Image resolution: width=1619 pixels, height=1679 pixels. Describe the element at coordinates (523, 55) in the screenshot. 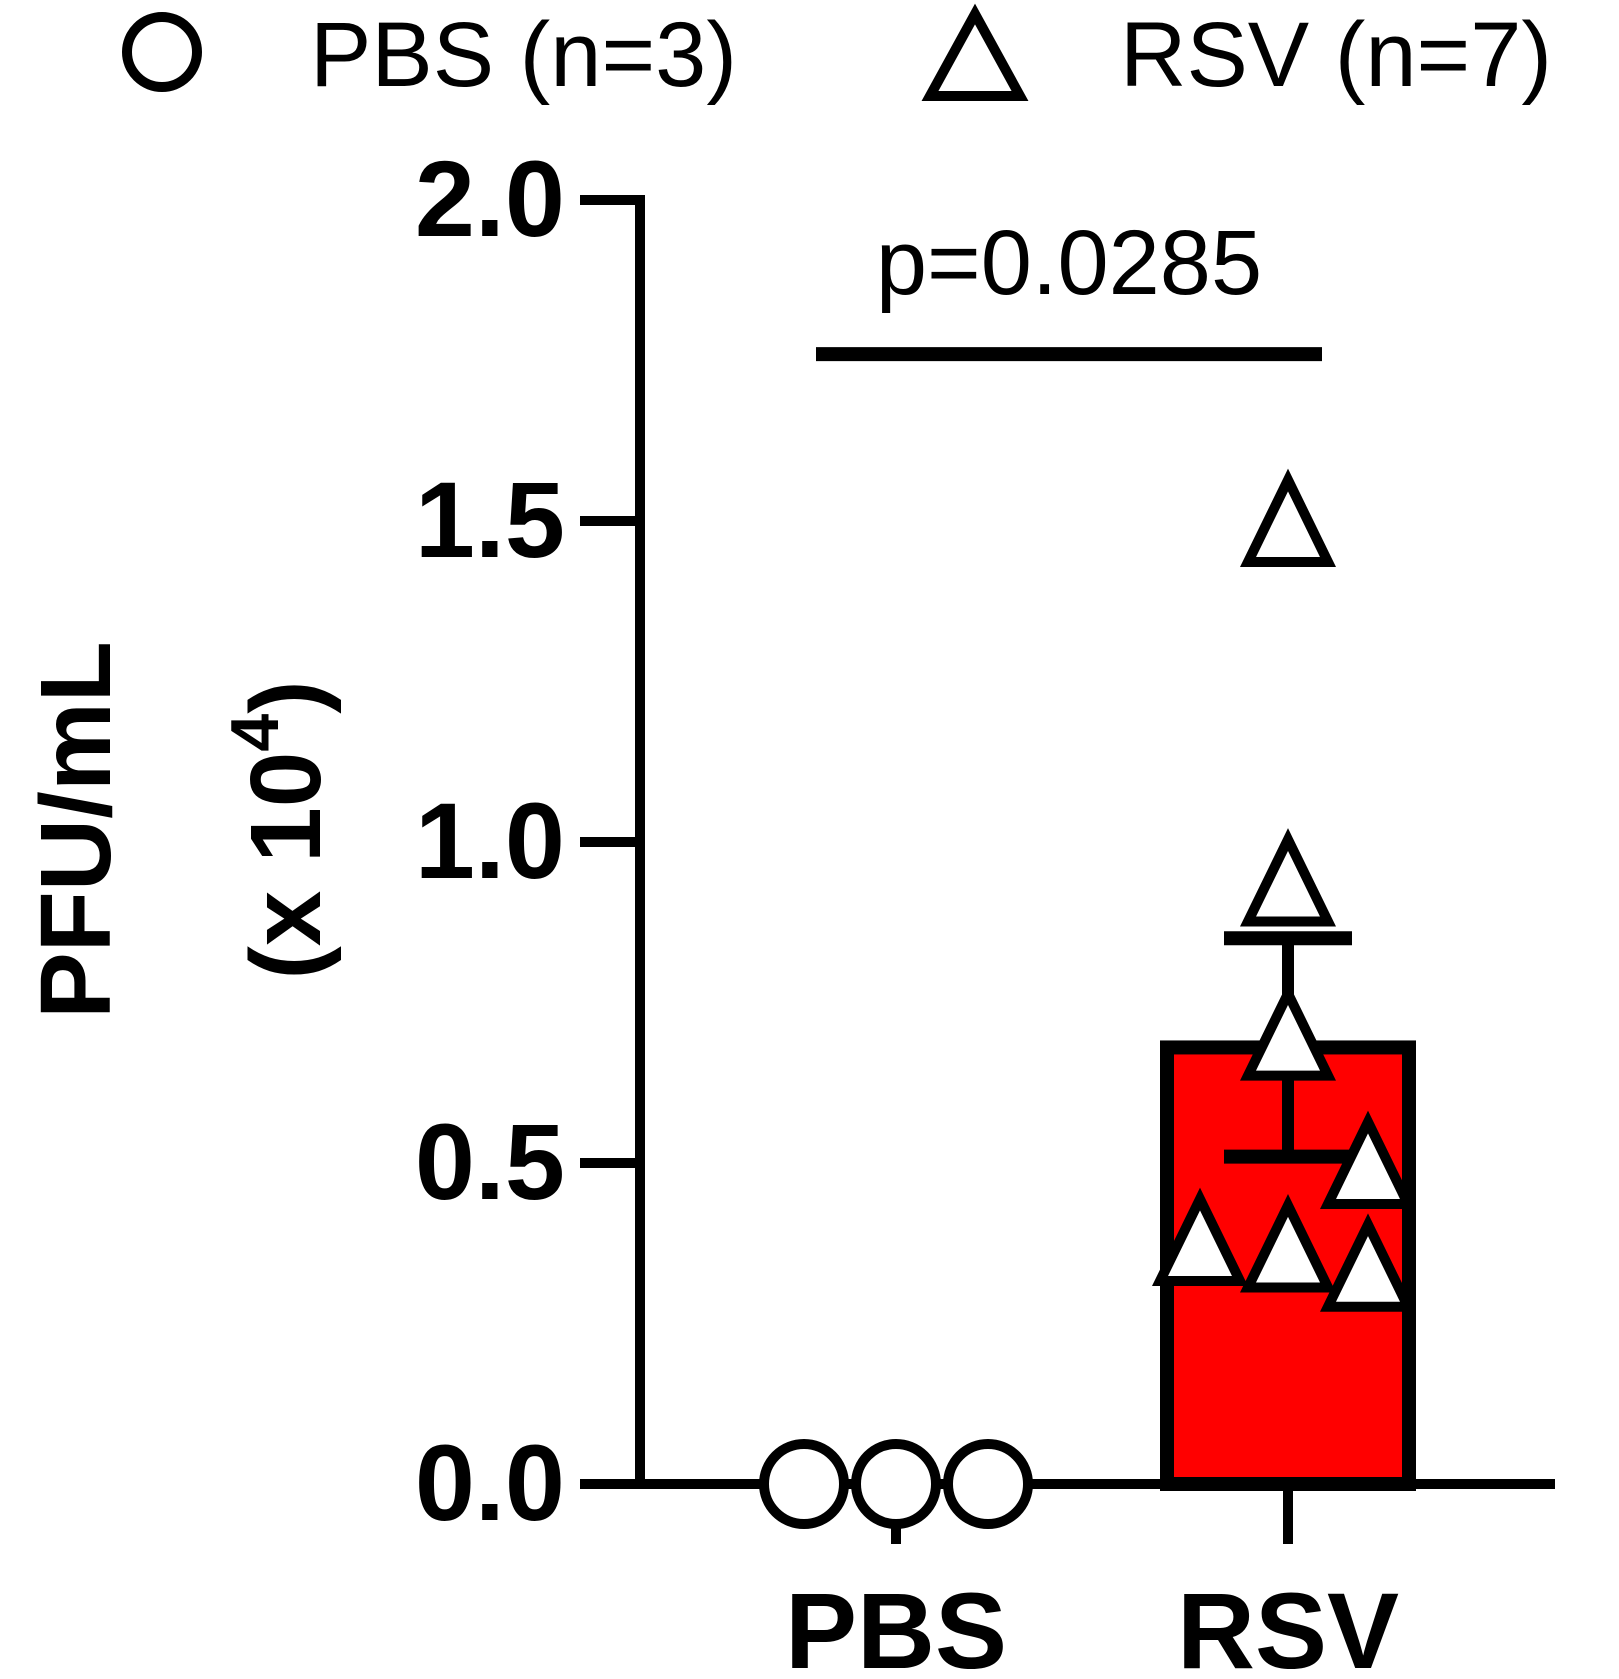

I see `legend-label-pbs: PBS (n=3)` at that location.